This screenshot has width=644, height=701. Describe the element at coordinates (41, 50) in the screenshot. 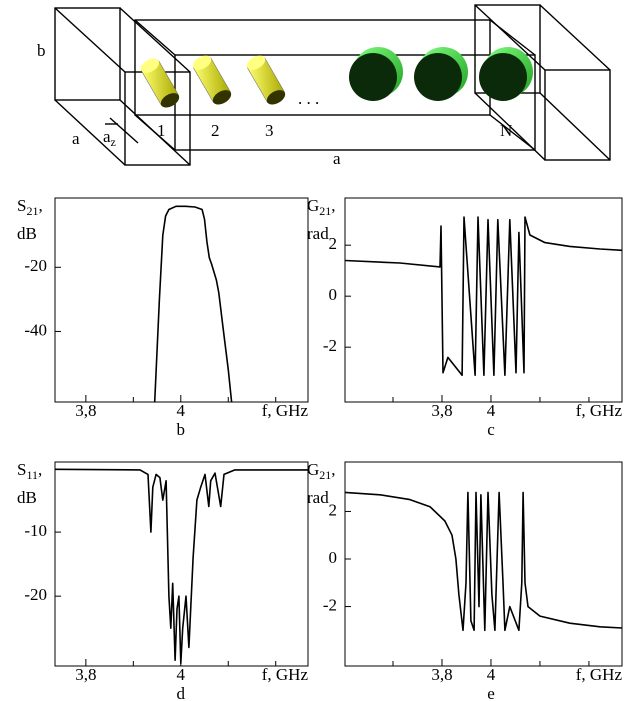

I see `diagram-label: b` at that location.